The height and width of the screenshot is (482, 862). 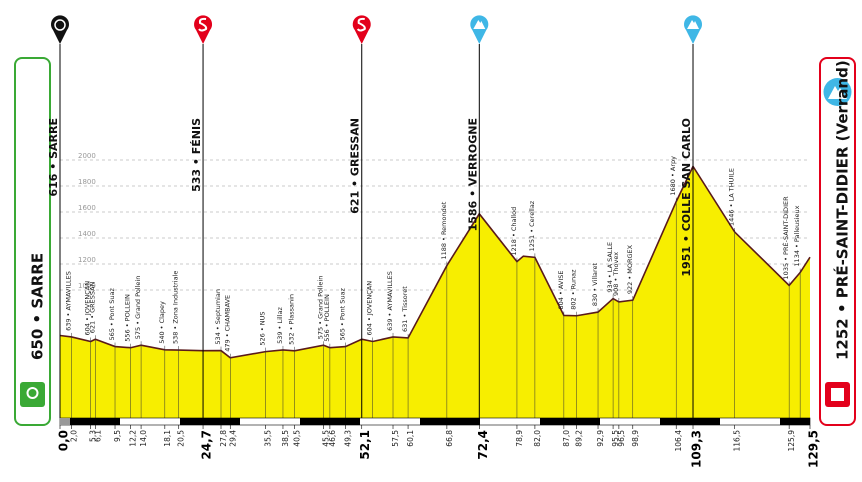 I want to click on point-label: 1035 • PRÉ-SAINT-DIDIER, so click(x=785, y=238).